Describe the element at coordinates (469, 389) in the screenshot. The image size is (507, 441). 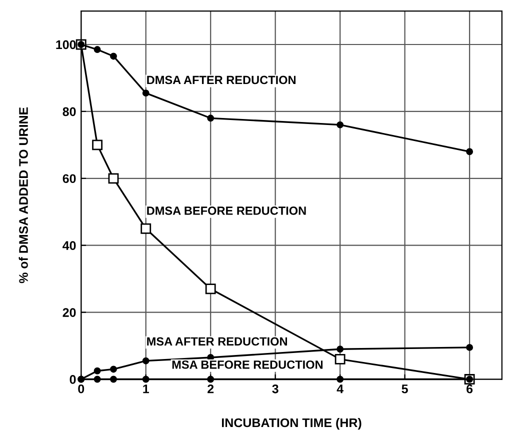
I see `x-tick-label: 6` at that location.